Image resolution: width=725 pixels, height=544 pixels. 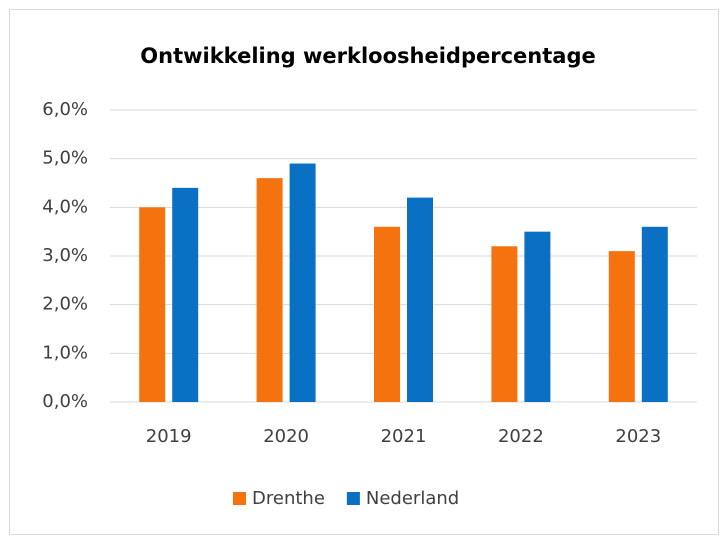 I want to click on legend-label: Drenthe, so click(x=288, y=498).